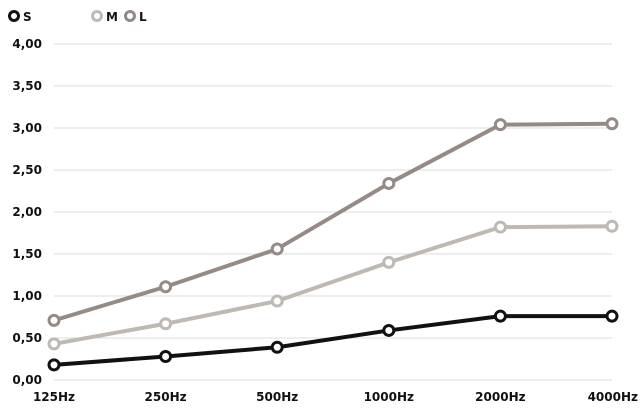  Describe the element at coordinates (27, 44) in the screenshot. I see `y-tick-label: 4,00` at that location.